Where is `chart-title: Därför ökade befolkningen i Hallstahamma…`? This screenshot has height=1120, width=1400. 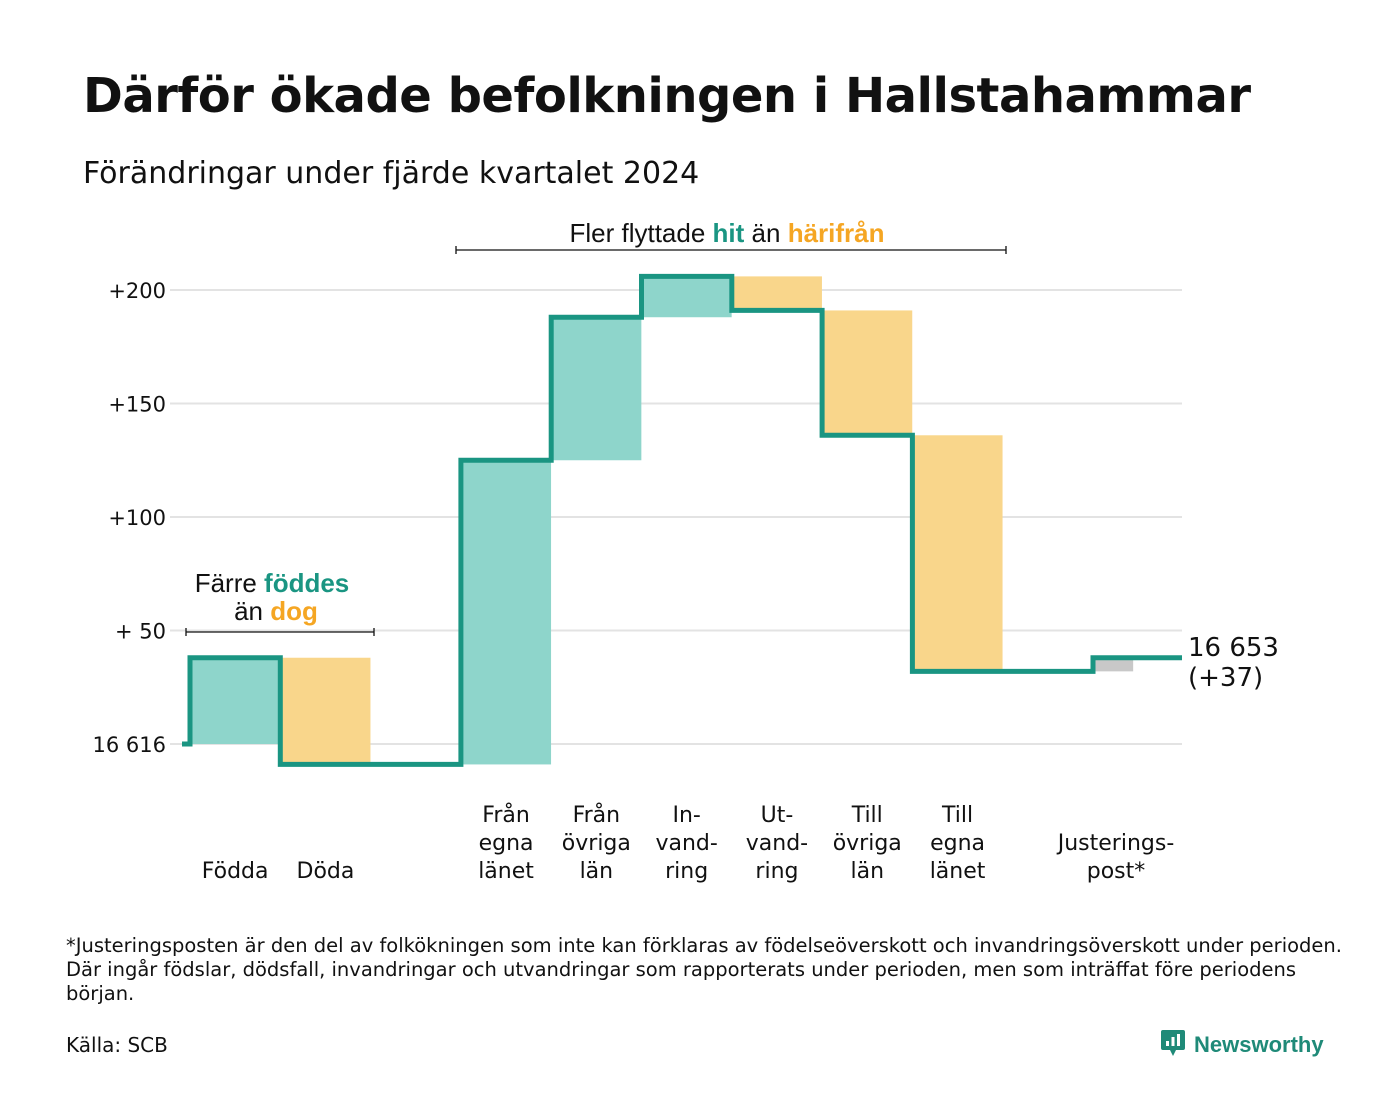 chart-title: Därför ökade befolkningen i Hallstahamma… is located at coordinates (667, 96).